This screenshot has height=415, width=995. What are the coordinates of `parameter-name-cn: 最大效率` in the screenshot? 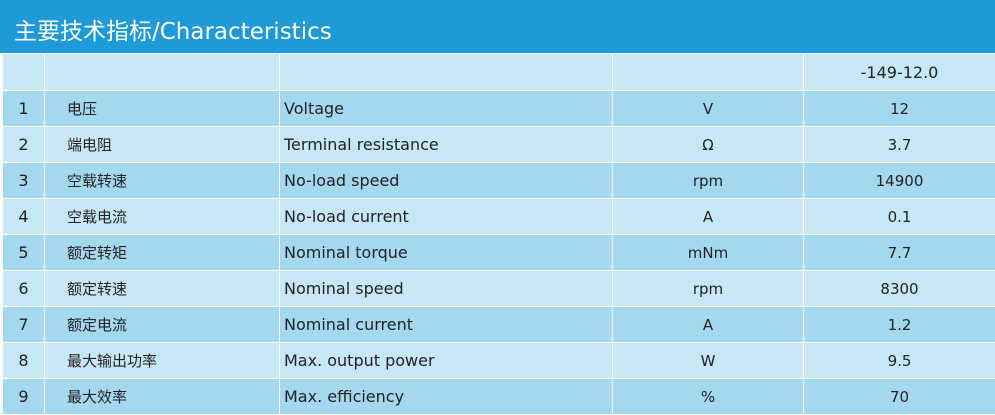 It's located at (162, 397).